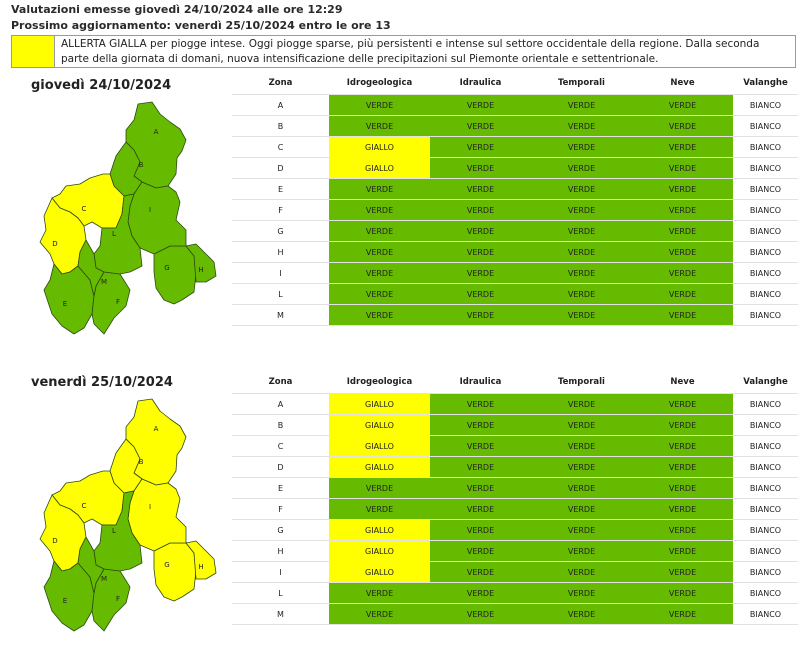  Describe the element at coordinates (515, 105) in the screenshot. I see `table-row: A VERDE VERDE VERDE VERDE BIANCO` at that location.